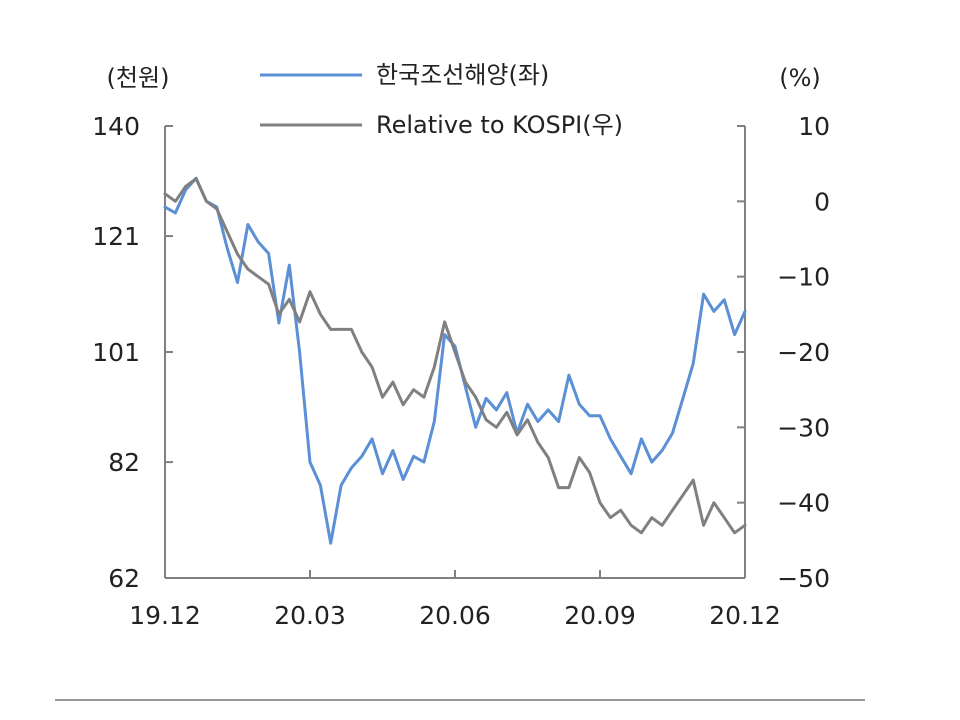 This screenshot has height=720, width=960. I want to click on x-tick-label: 20.09, so click(600, 615).